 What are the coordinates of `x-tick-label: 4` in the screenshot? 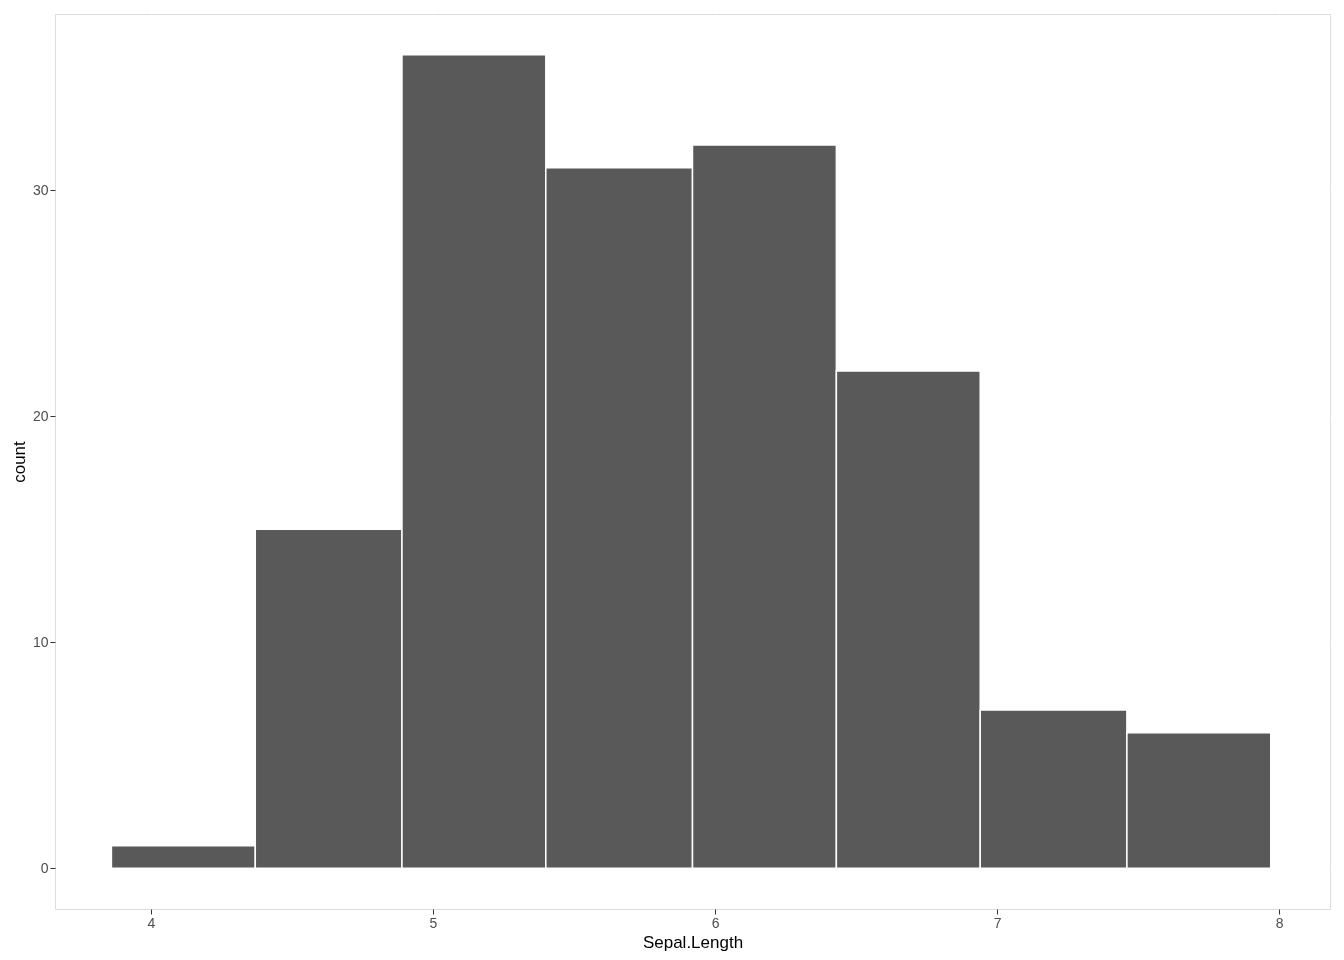 It's located at (151, 922).